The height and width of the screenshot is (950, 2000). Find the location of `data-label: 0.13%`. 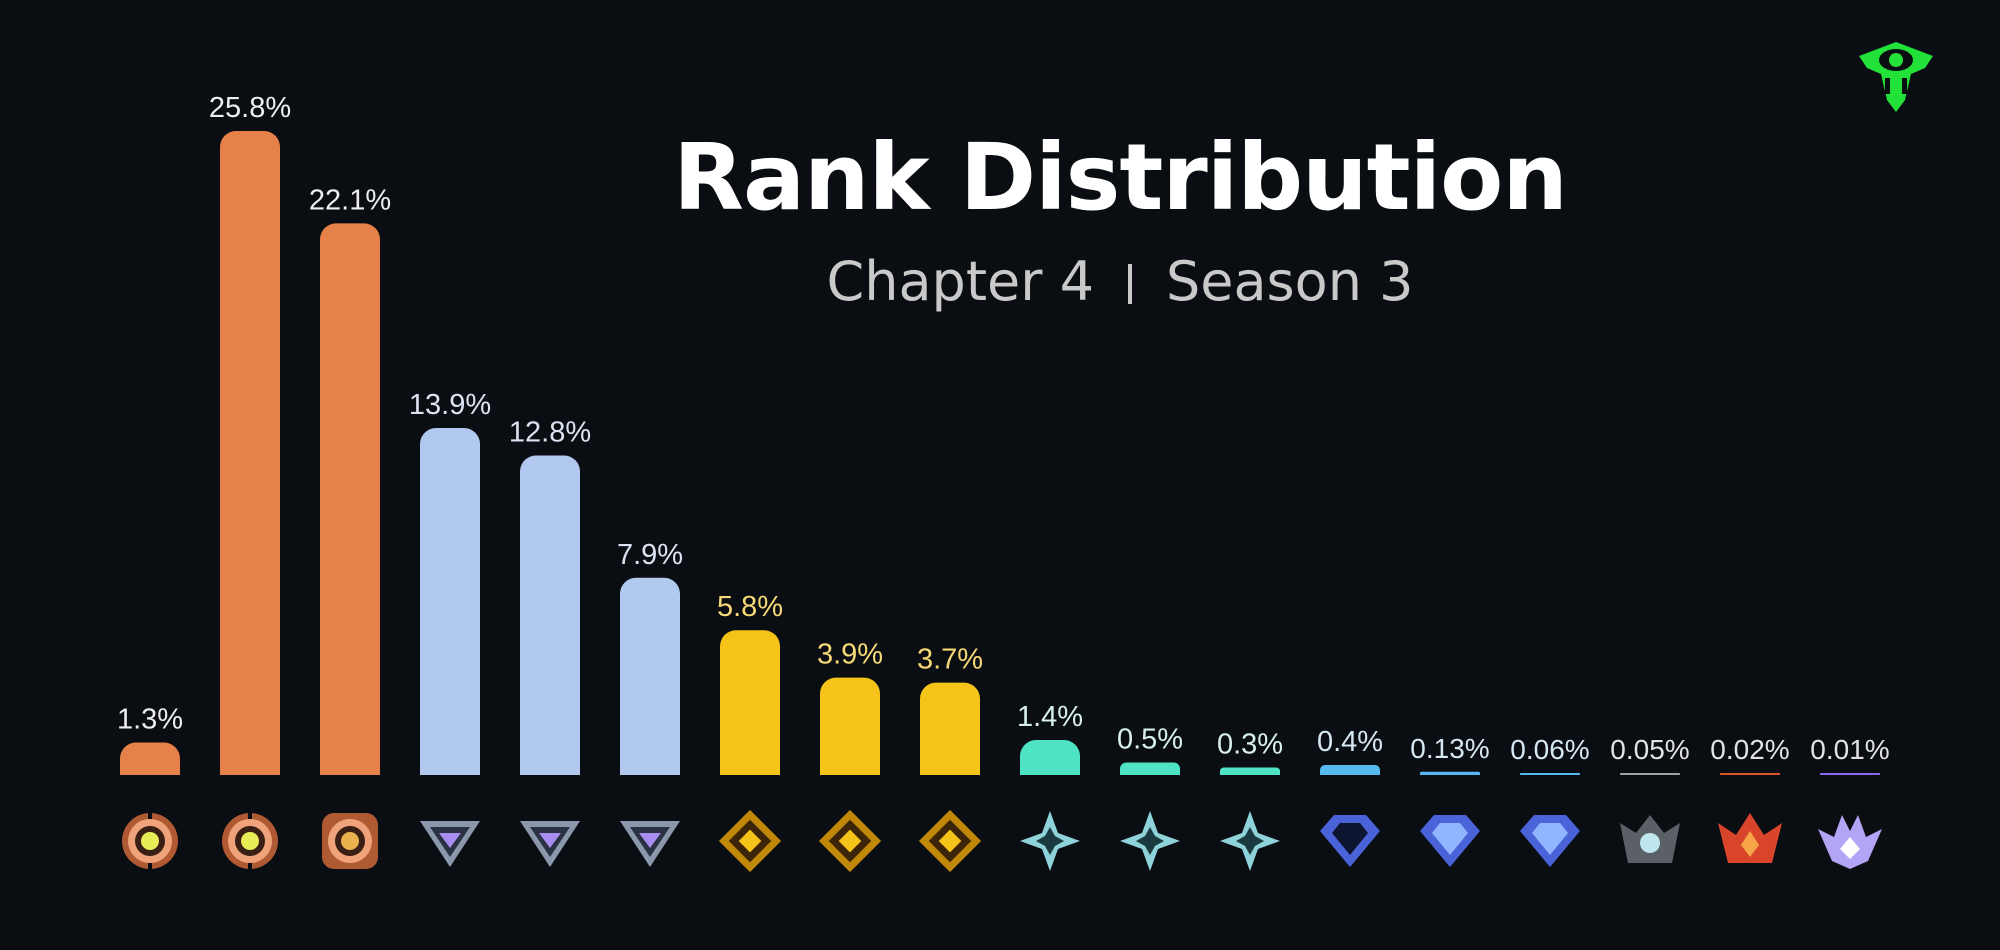

data-label: 0.13% is located at coordinates (1449, 748).